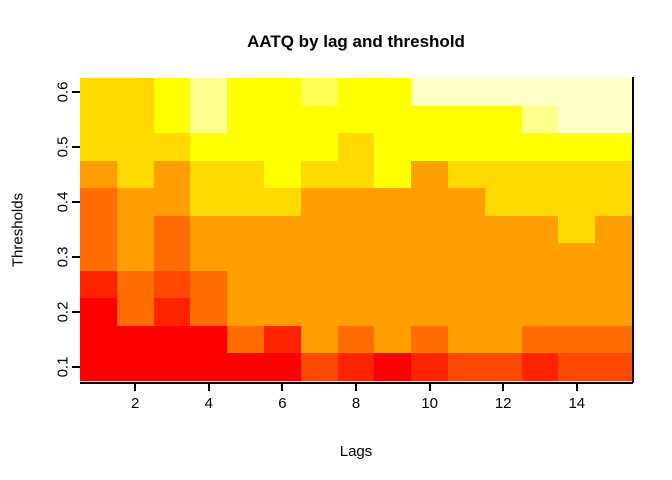 This screenshot has height=480, width=672. Describe the element at coordinates (466, 174) in the screenshot. I see `heatmap-cell-lag11-thr0.45` at that location.